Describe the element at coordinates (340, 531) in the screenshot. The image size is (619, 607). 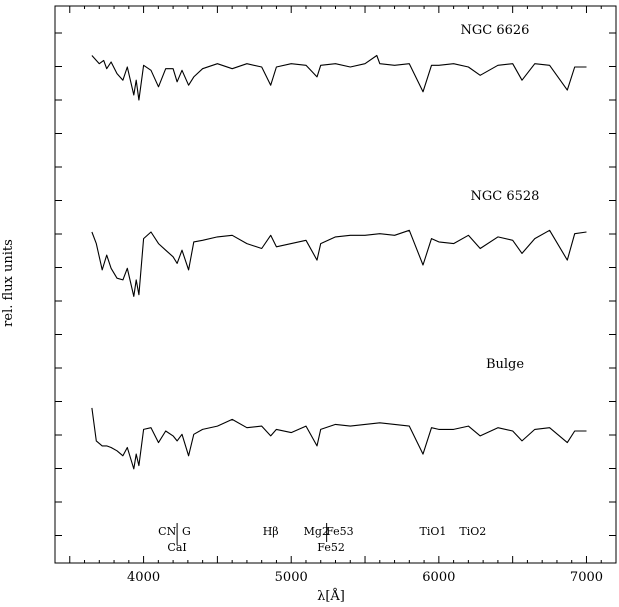
I see `feature-label: Fe53` at that location.